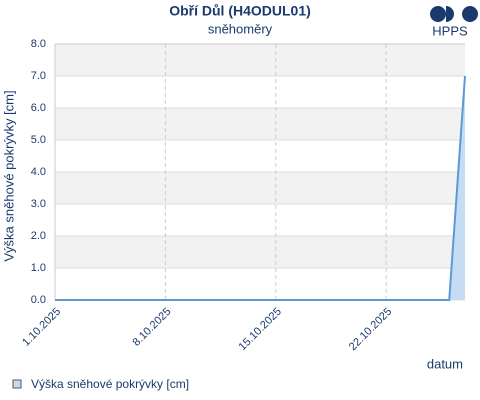 The width and height of the screenshot is (480, 400). Describe the element at coordinates (260, 329) in the screenshot. I see `x-tick-label: 15.10.2025` at that location.